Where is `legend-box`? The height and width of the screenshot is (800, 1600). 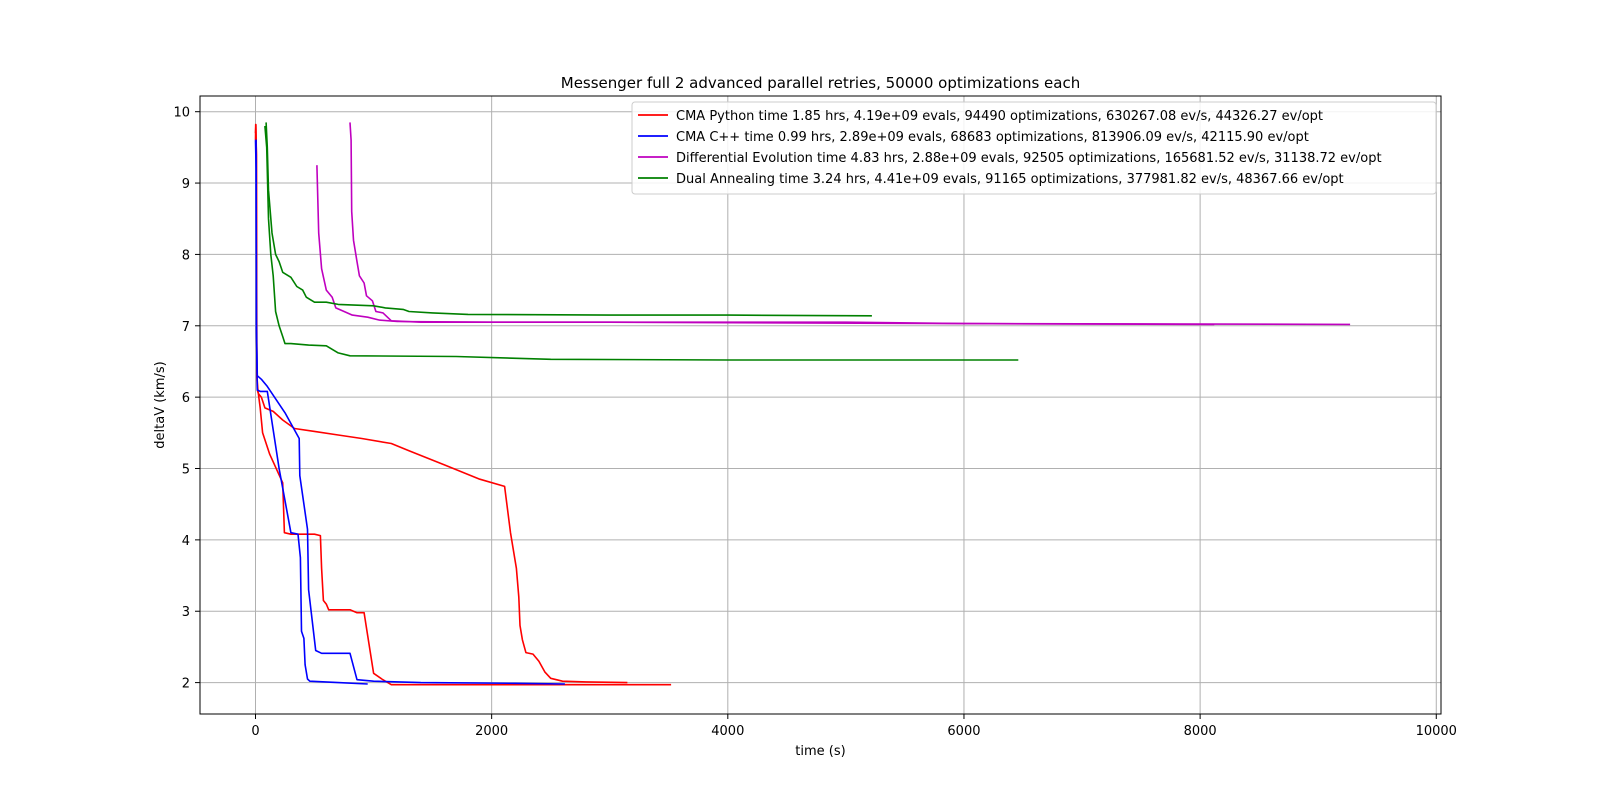 legend-box is located at coordinates (1034, 148).